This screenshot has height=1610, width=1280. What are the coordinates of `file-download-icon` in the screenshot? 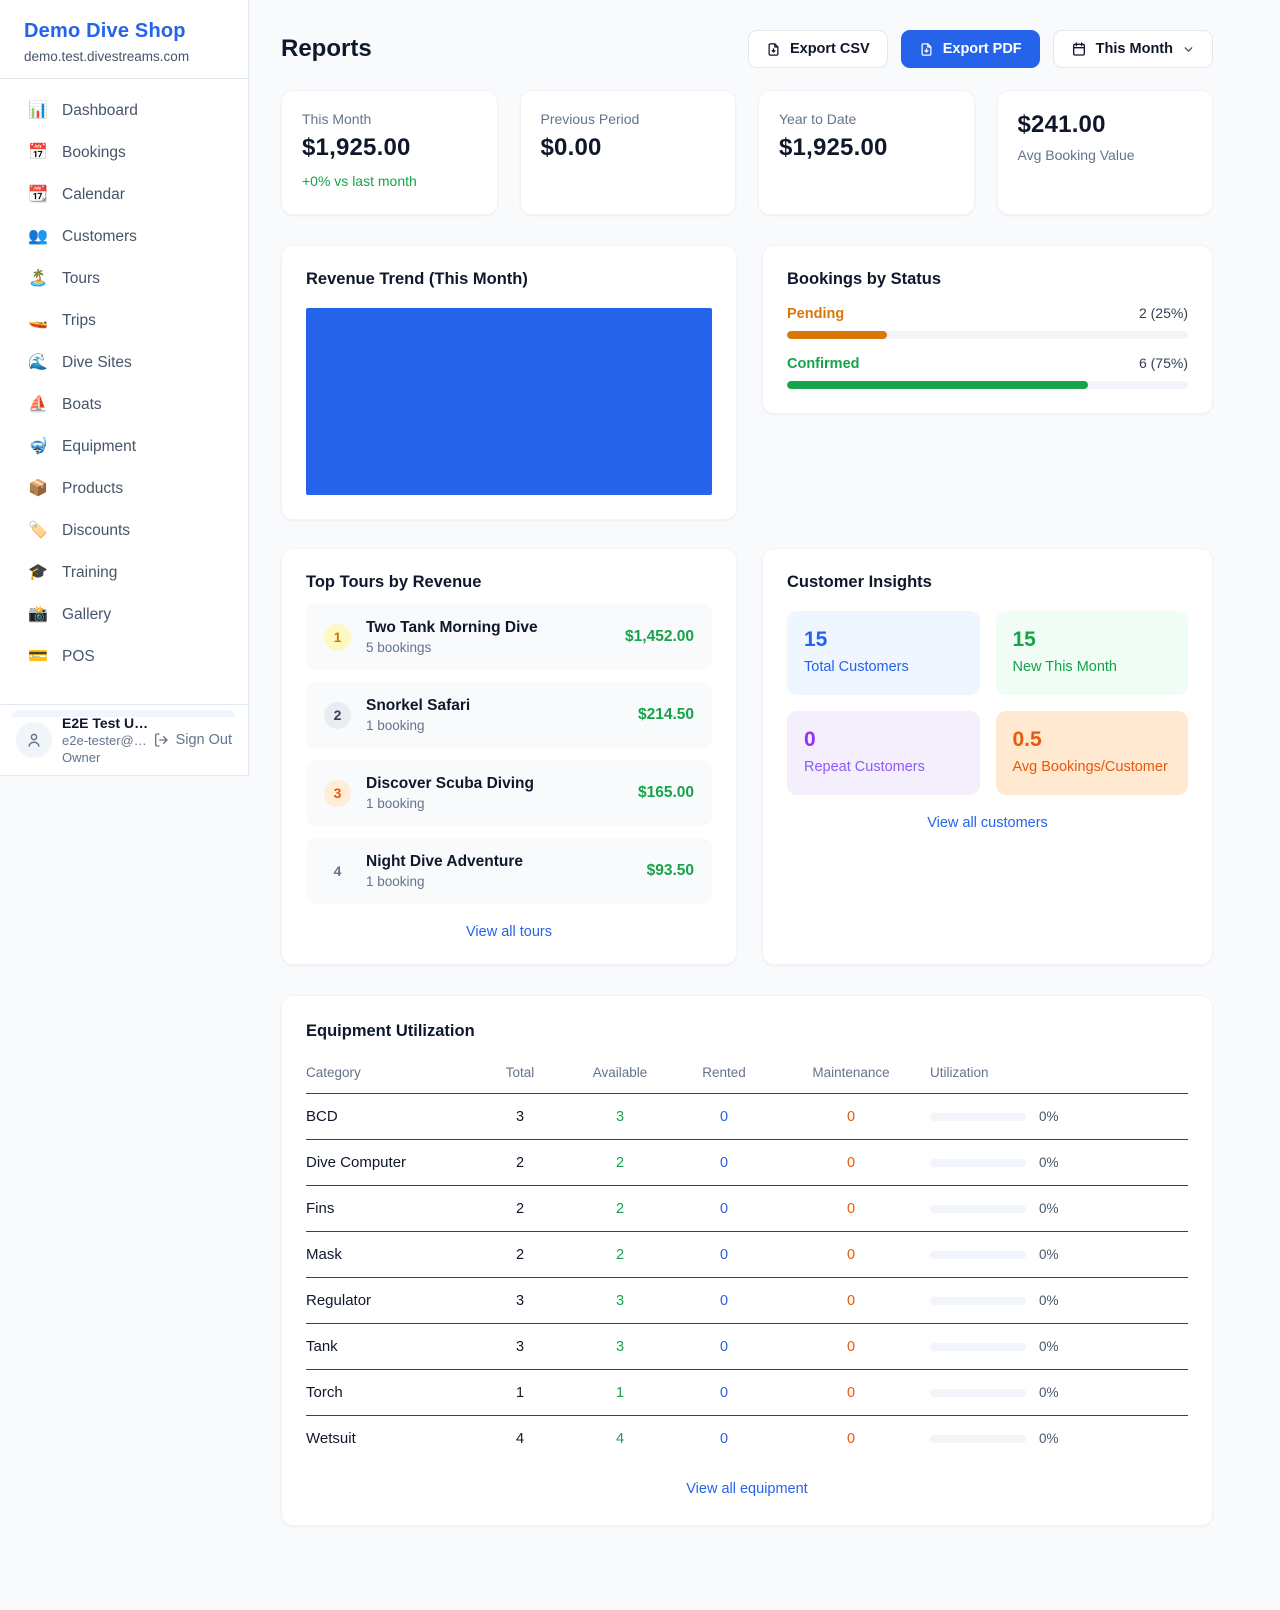 It's located at (773, 49).